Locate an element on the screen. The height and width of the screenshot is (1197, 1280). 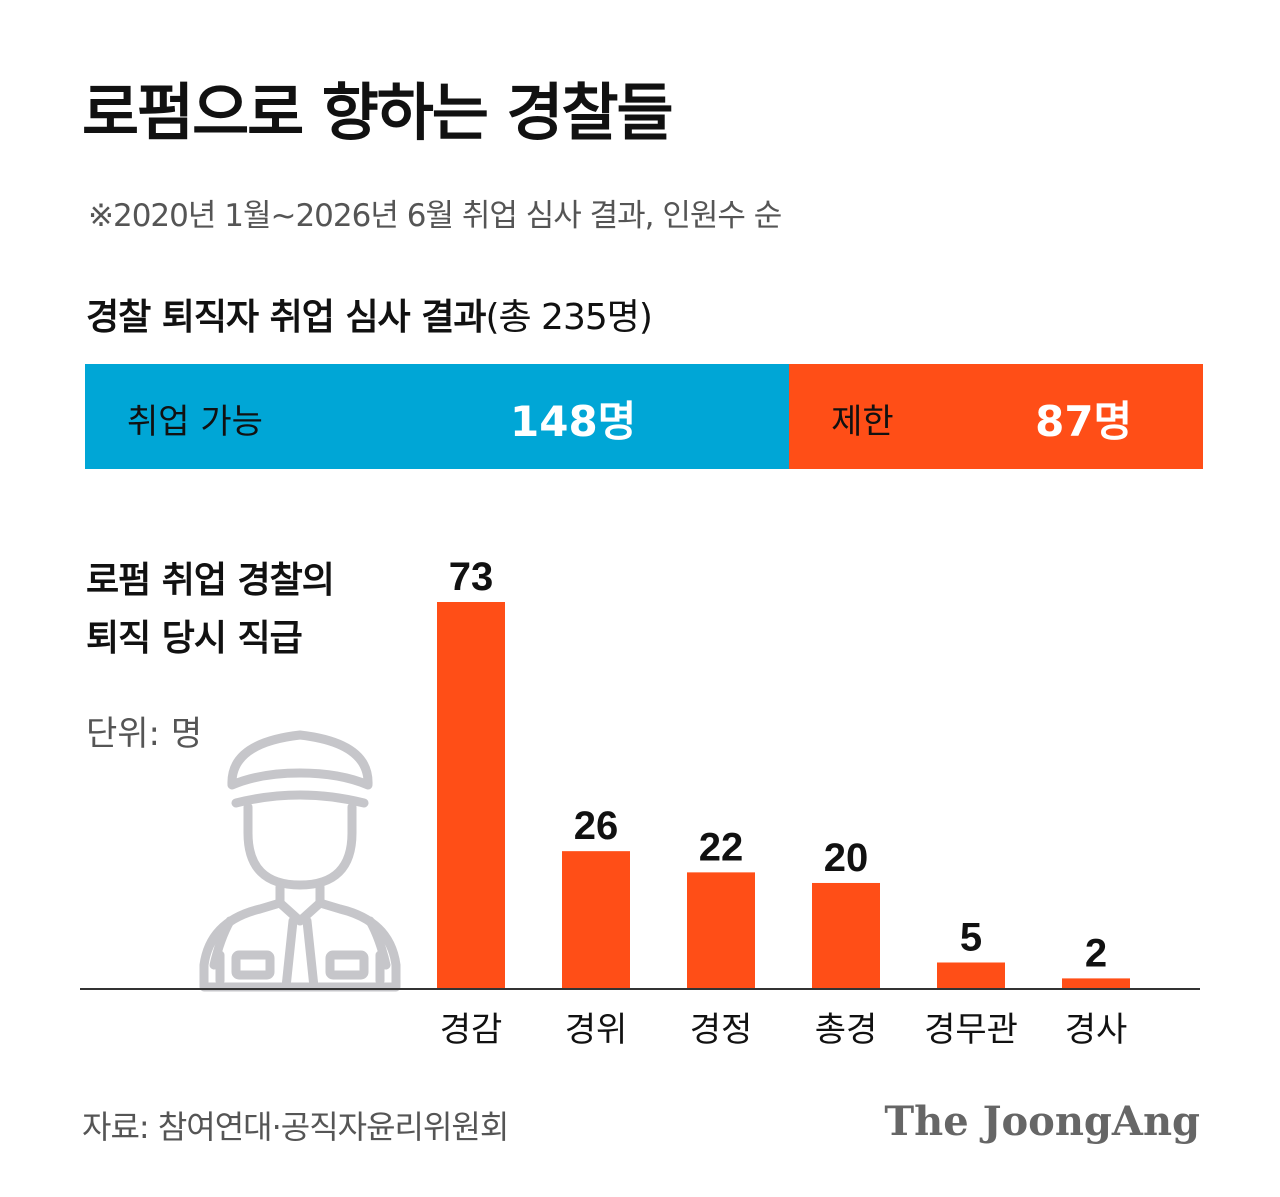
category-label: 총경 is located at coordinates (846, 1030).